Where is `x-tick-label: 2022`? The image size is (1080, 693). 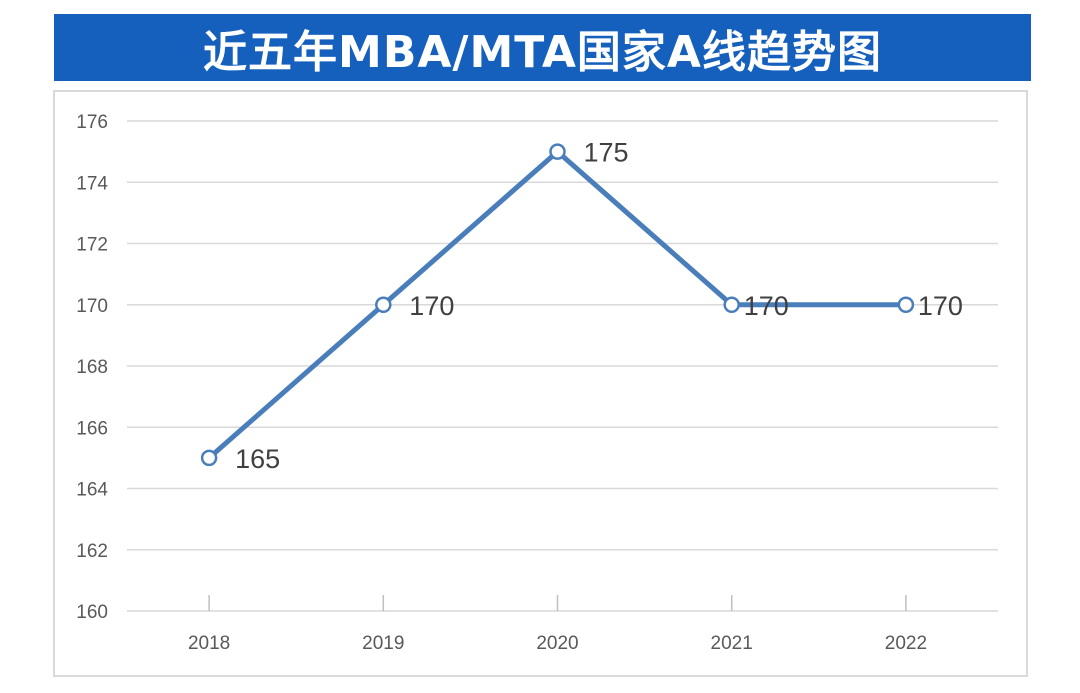
x-tick-label: 2022 is located at coordinates (906, 643).